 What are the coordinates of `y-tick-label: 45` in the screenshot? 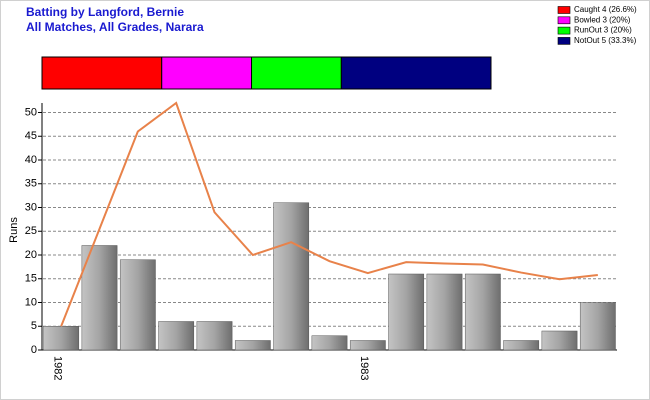 It's located at (31, 136).